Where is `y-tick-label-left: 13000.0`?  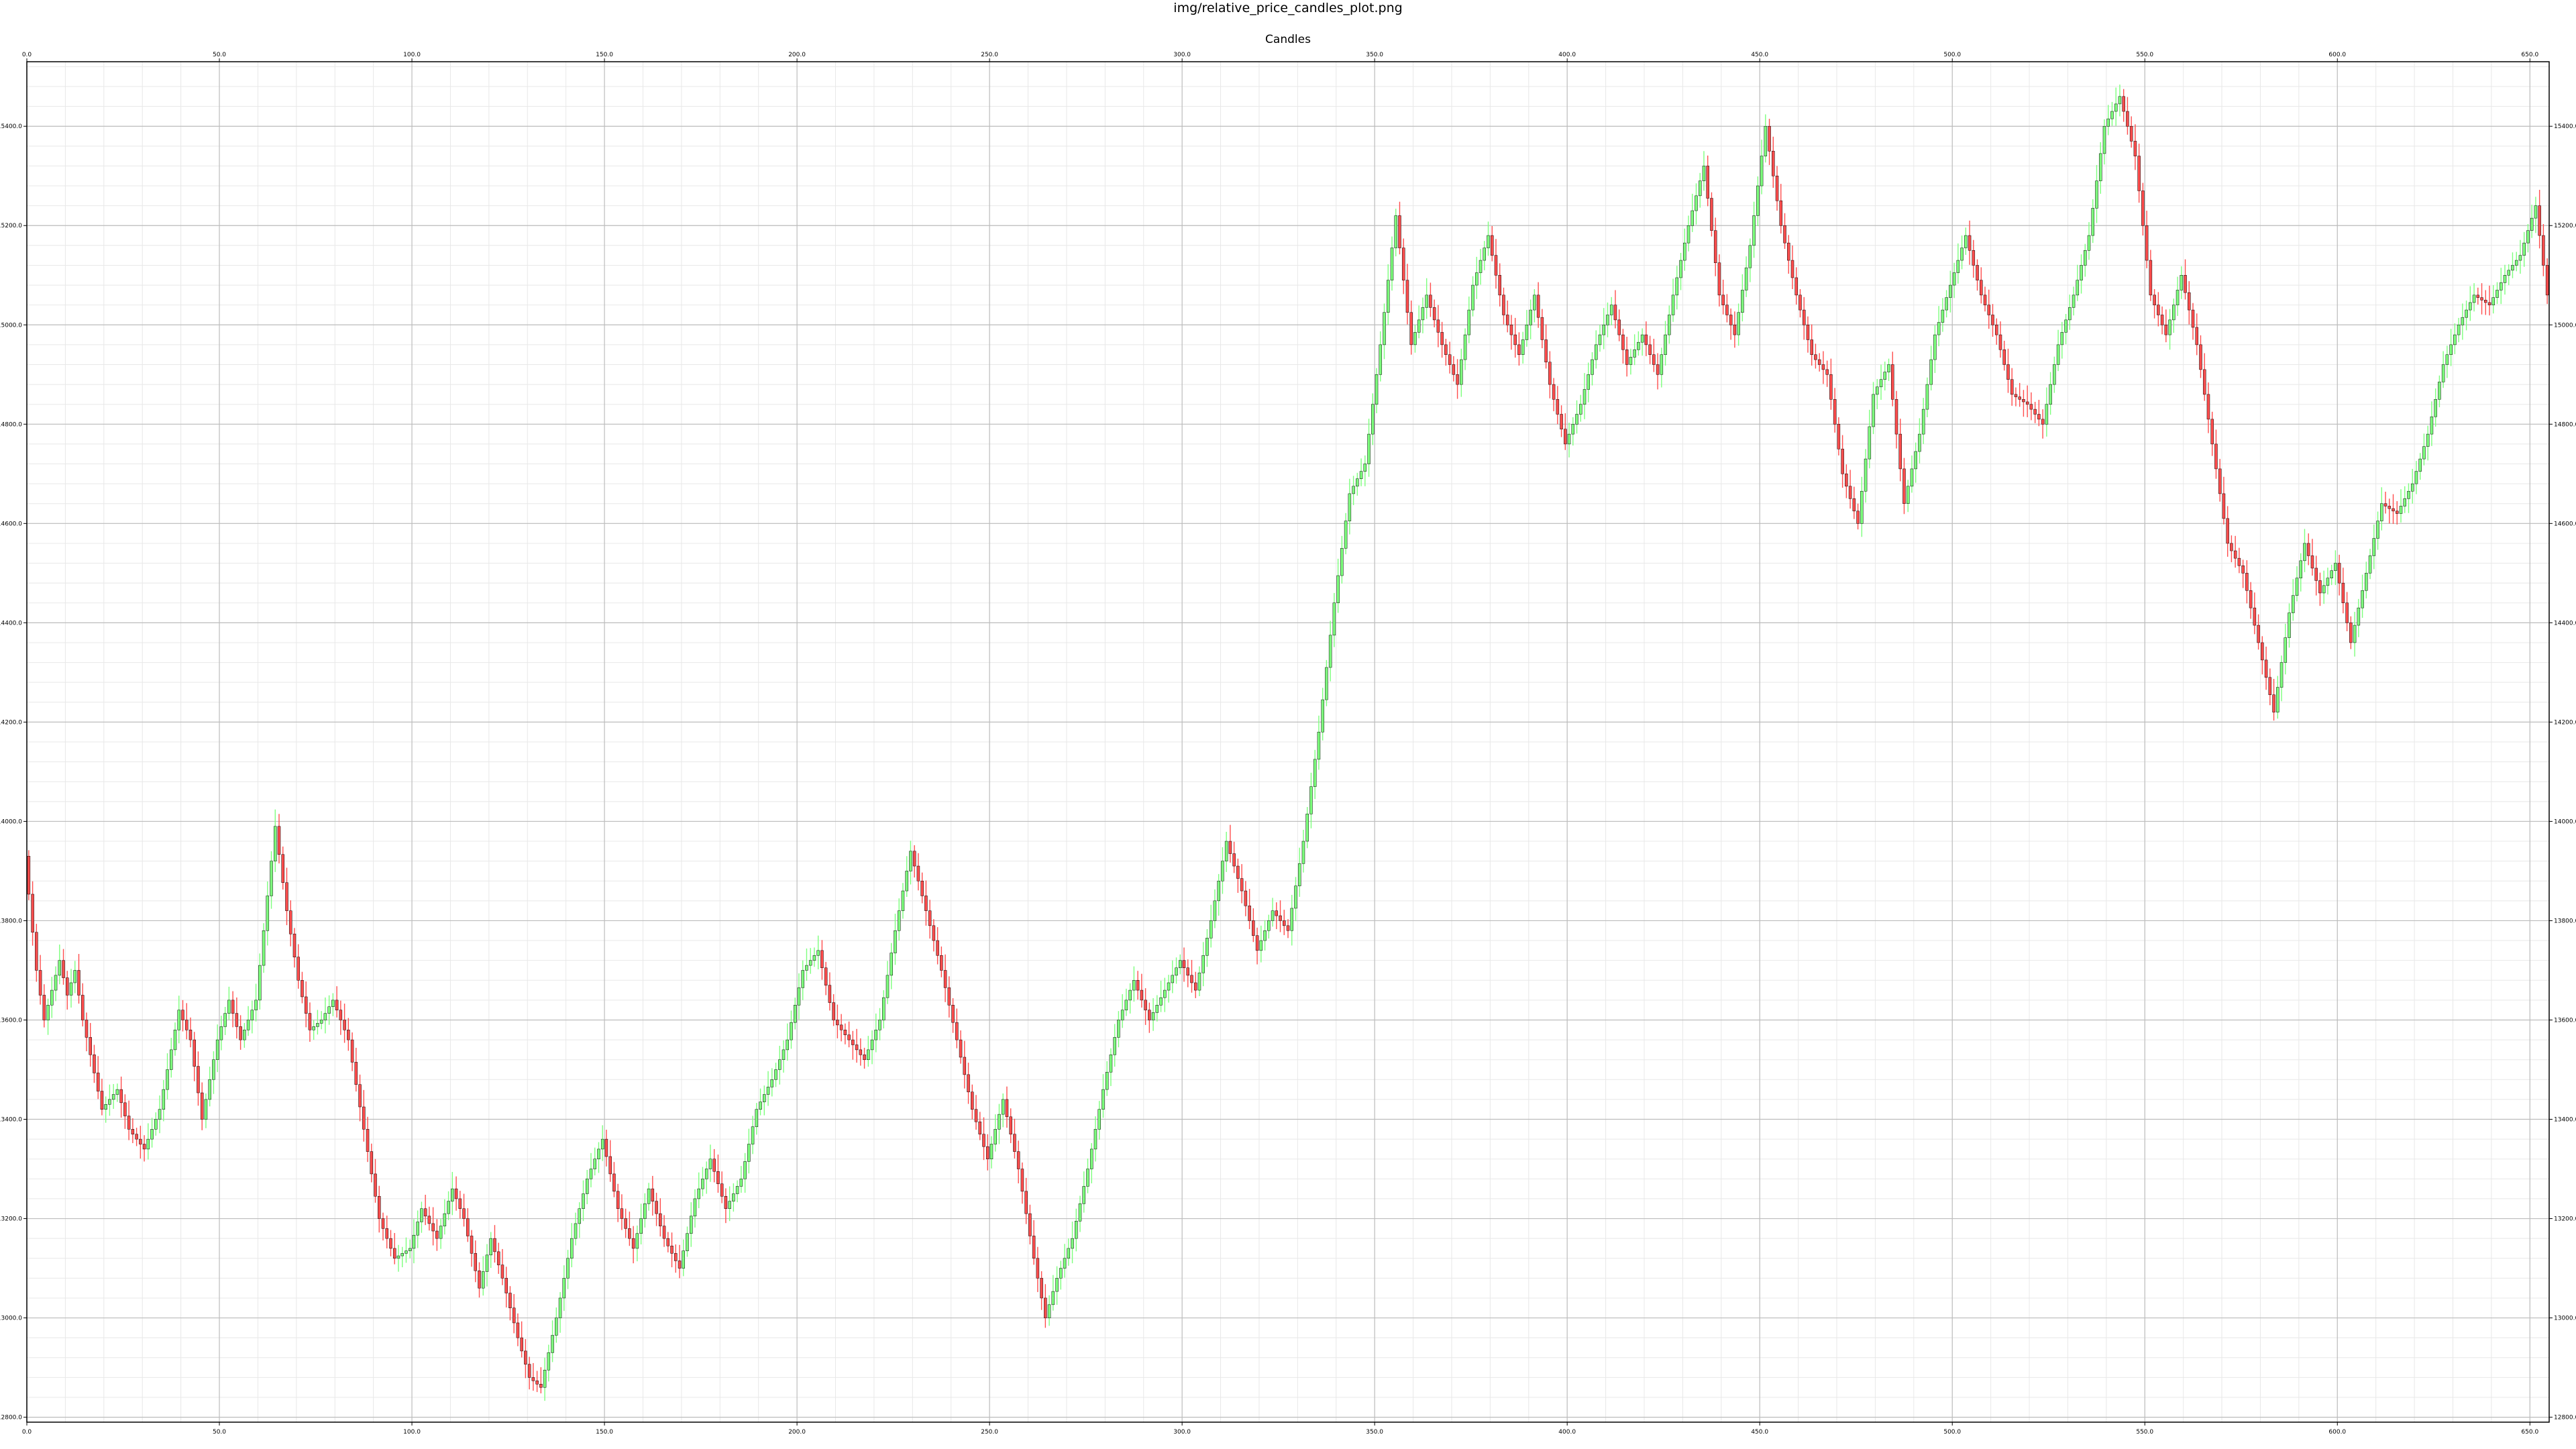 y-tick-label-left: 13000.0 is located at coordinates (11, 1319).